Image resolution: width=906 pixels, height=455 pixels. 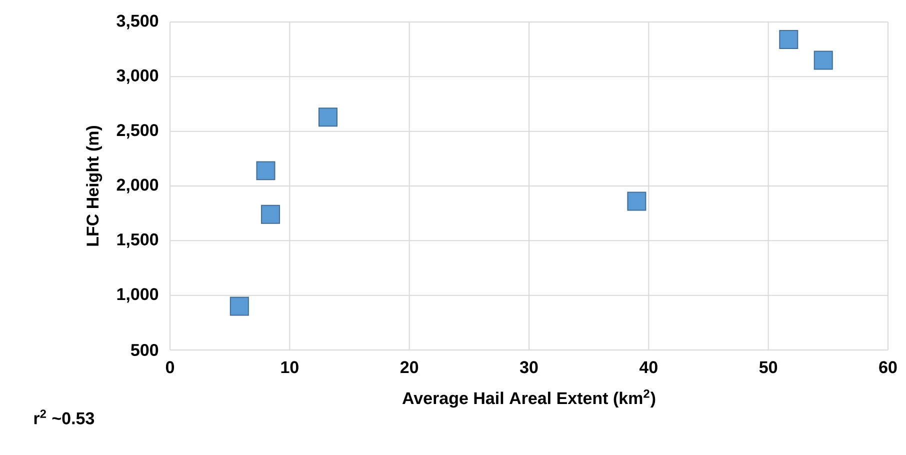 What do you see at coordinates (768, 367) in the screenshot?
I see `x-tick-label: 50` at bounding box center [768, 367].